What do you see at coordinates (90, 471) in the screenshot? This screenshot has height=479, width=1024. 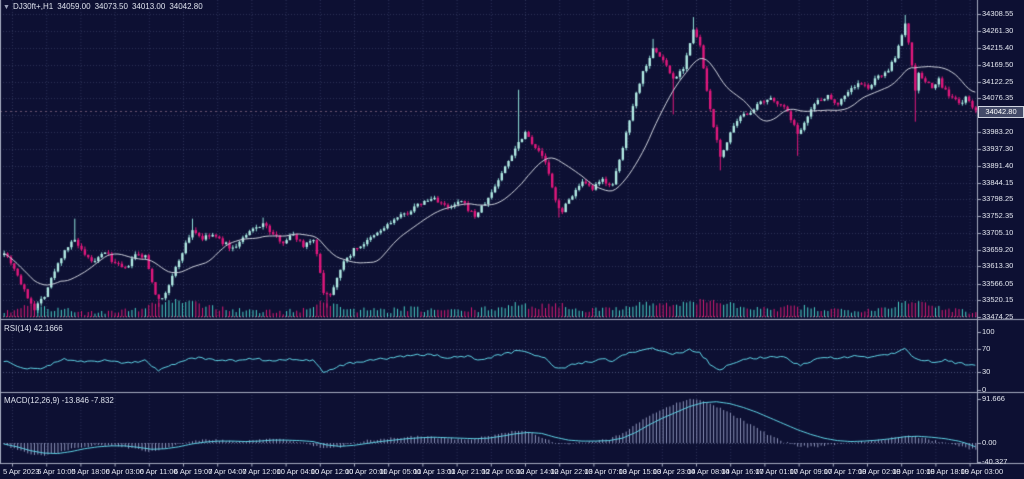 I see `time-axis-label: 5 Apr 18:00` at bounding box center [90, 471].